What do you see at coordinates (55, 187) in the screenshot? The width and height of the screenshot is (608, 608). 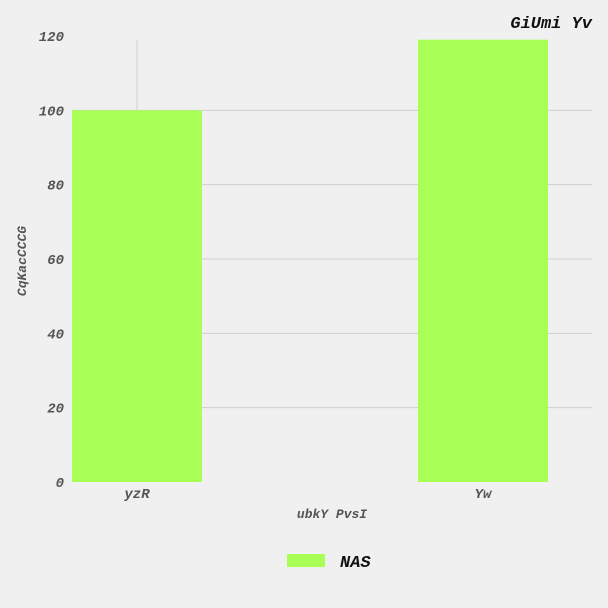 I see `y-tick-label: 80` at bounding box center [55, 187].